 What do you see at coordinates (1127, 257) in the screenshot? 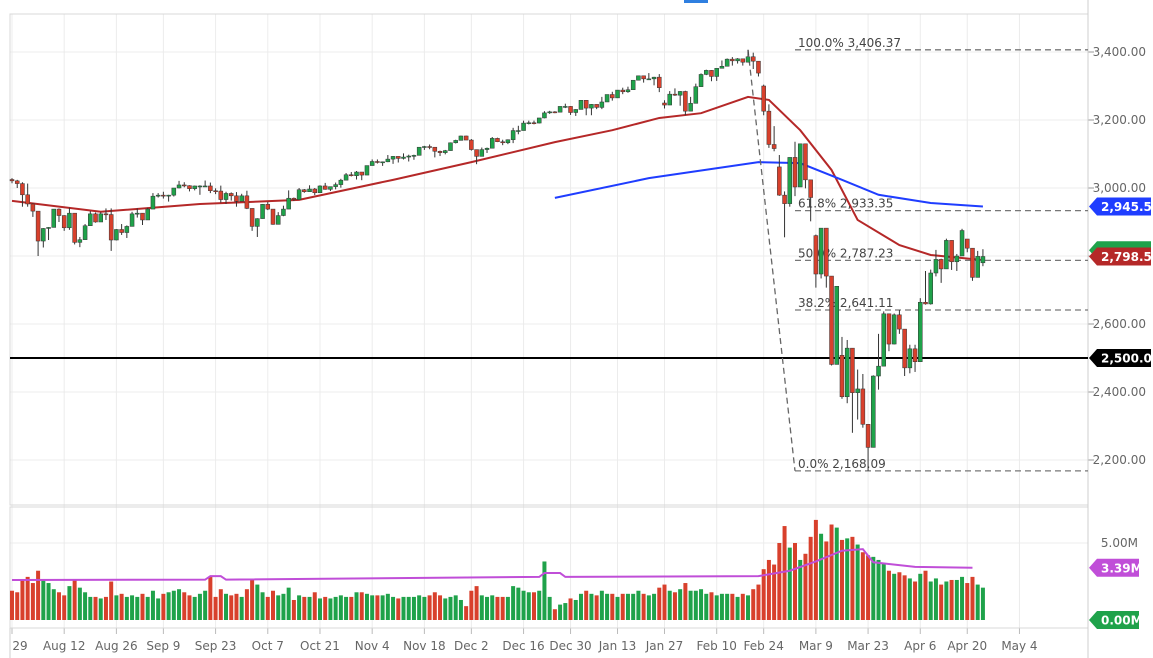
I see `price-tag-text: 2,798.57` at bounding box center [1127, 257].